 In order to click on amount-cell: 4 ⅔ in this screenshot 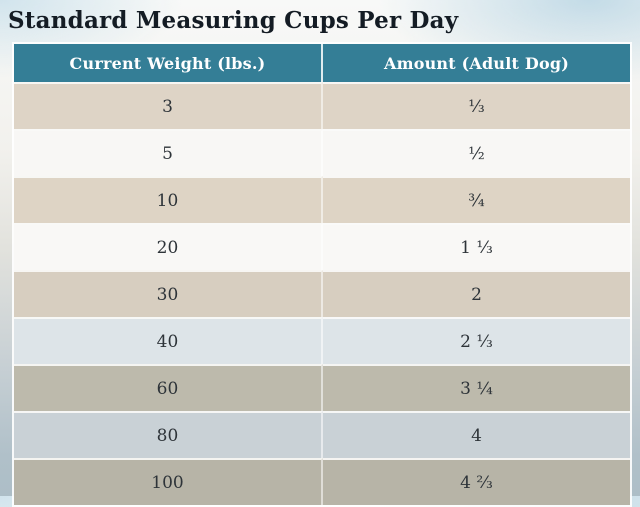, I will do `click(476, 481)`.